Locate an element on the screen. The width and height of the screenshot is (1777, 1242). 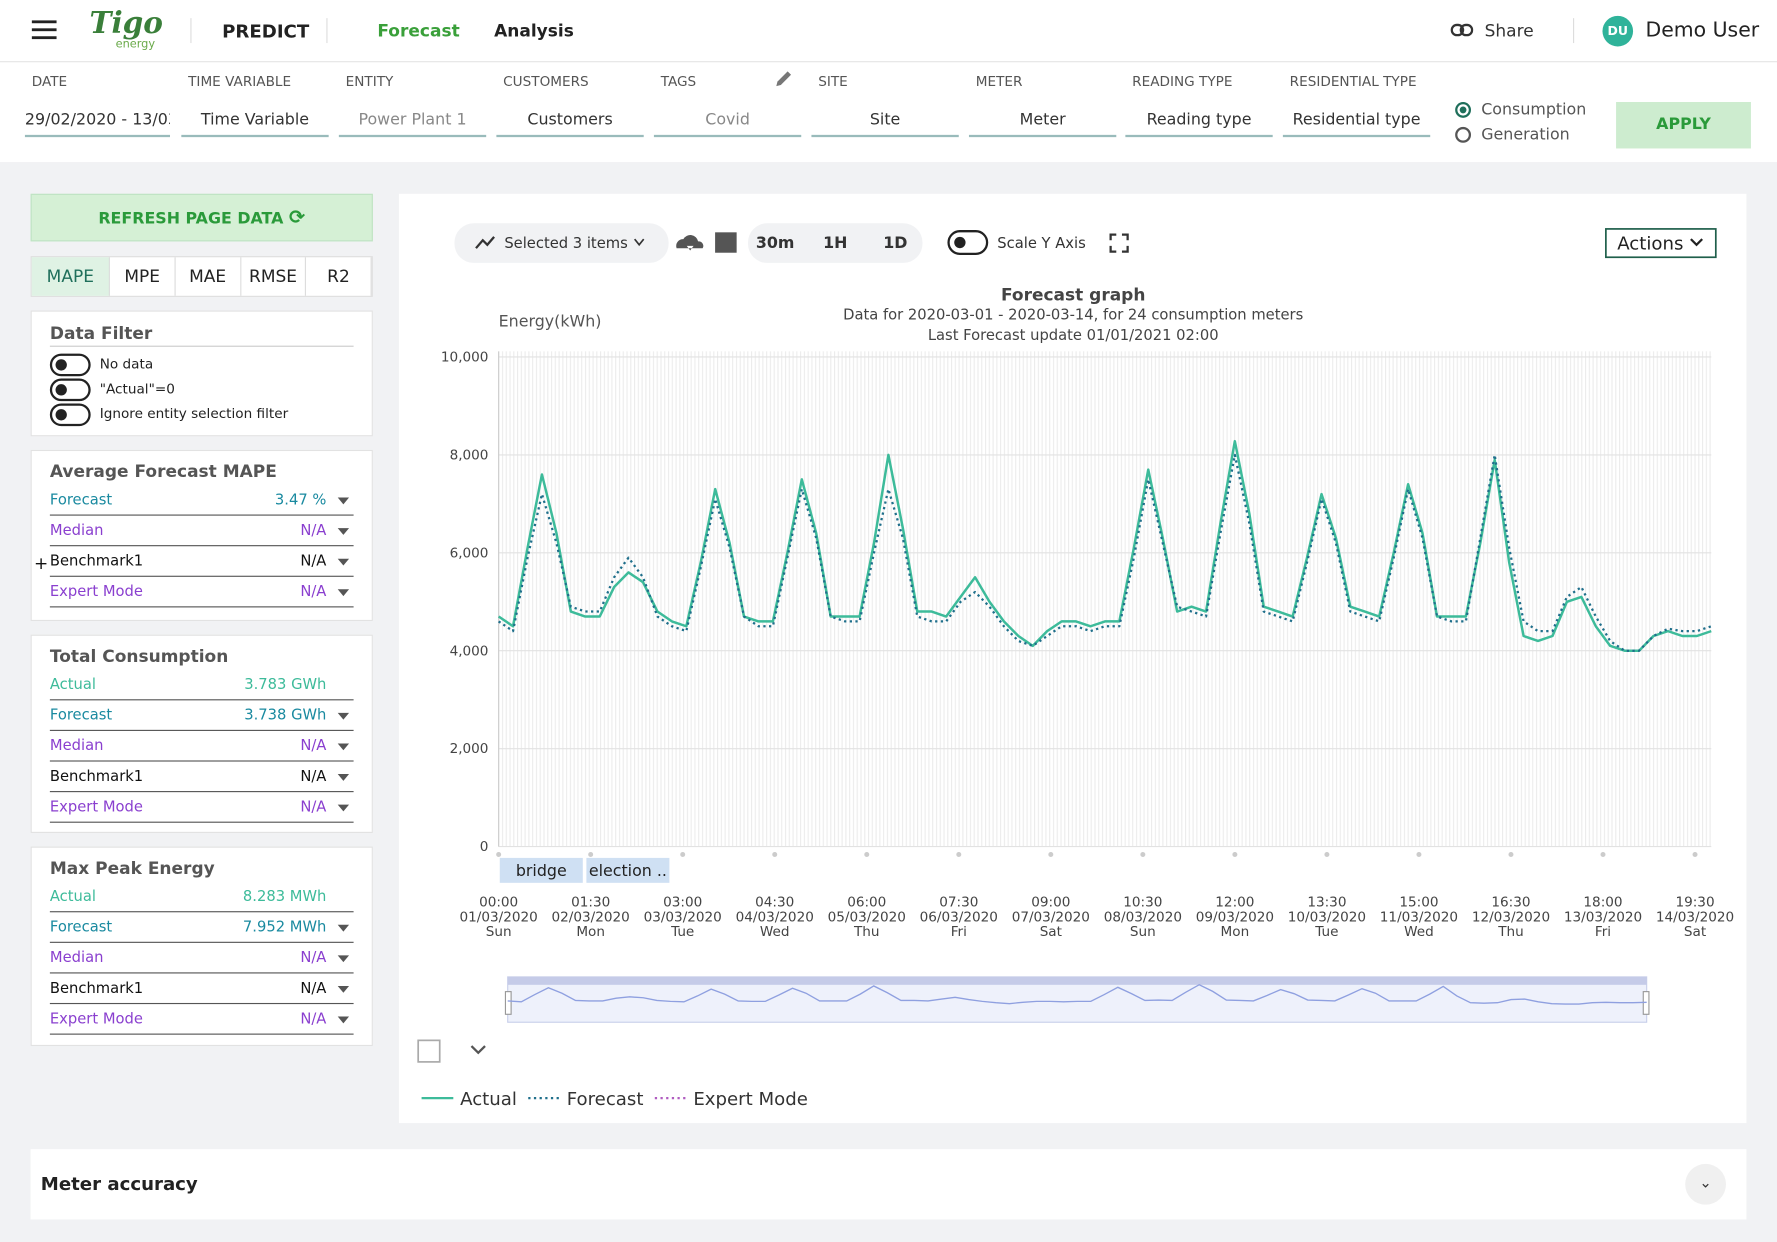
stat-value: 7.952 MWh is located at coordinates (284, 928).